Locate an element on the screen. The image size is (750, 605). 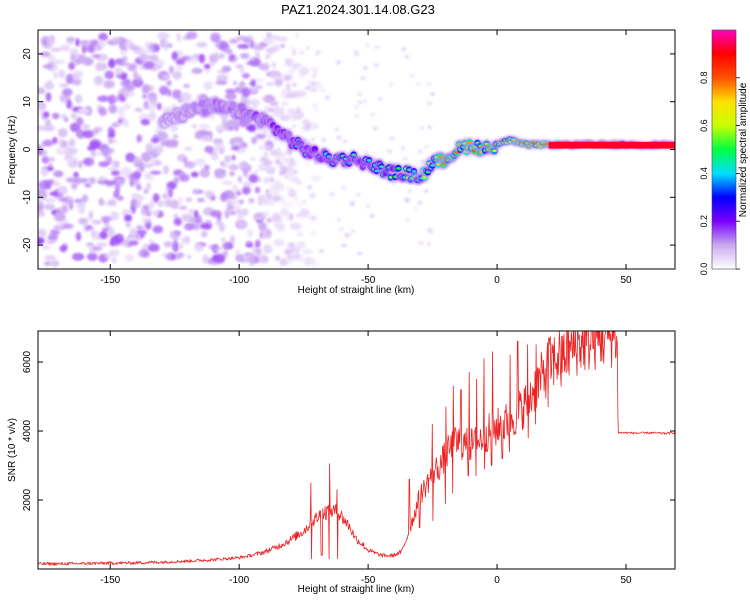
snr-y-axis-label: SNR (10 * v/v) is located at coordinates (12, 450).